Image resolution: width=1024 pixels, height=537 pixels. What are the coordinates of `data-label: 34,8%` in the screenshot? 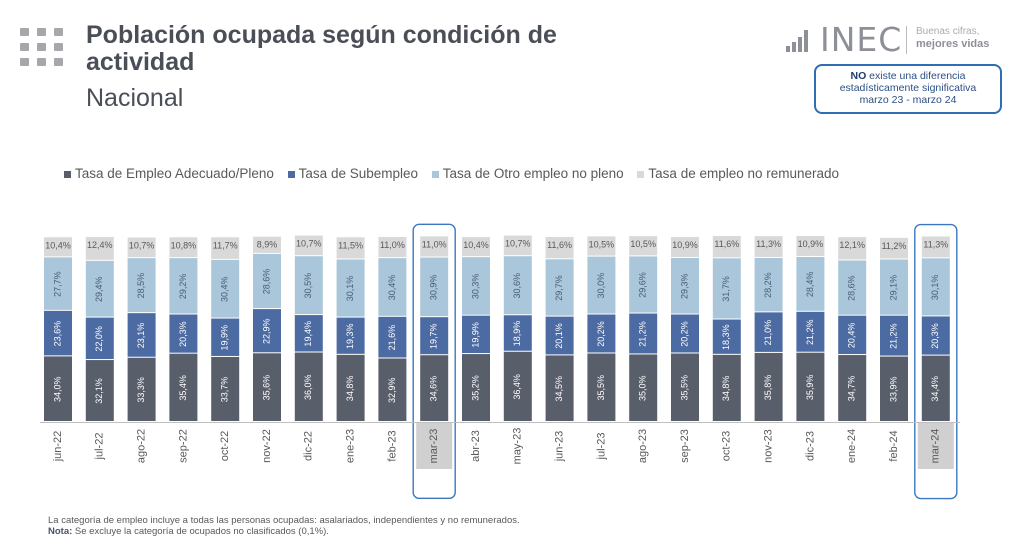 It's located at (350, 389).